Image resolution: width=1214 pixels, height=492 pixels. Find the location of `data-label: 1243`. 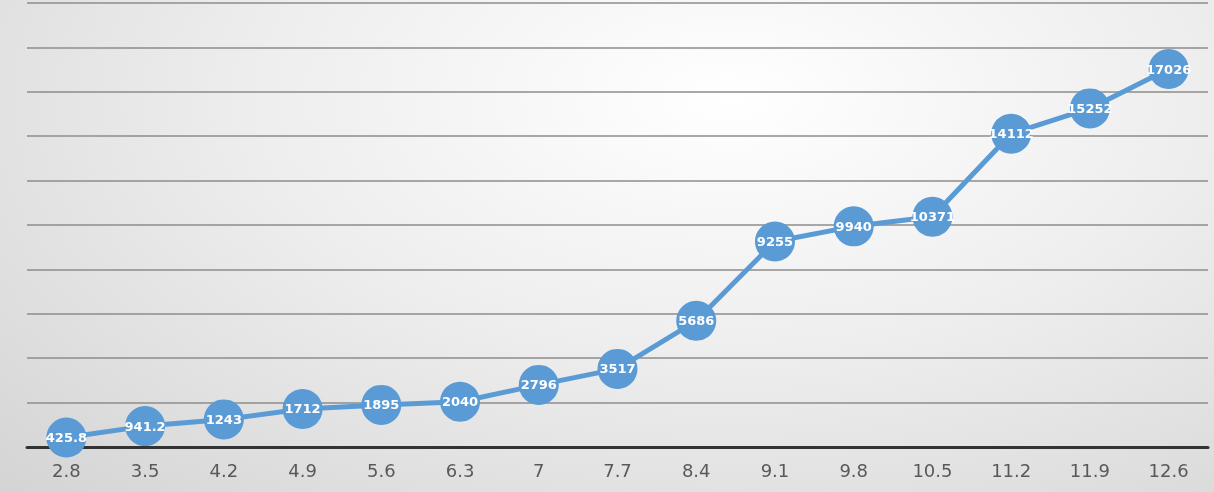

data-label: 1243 is located at coordinates (223, 419).